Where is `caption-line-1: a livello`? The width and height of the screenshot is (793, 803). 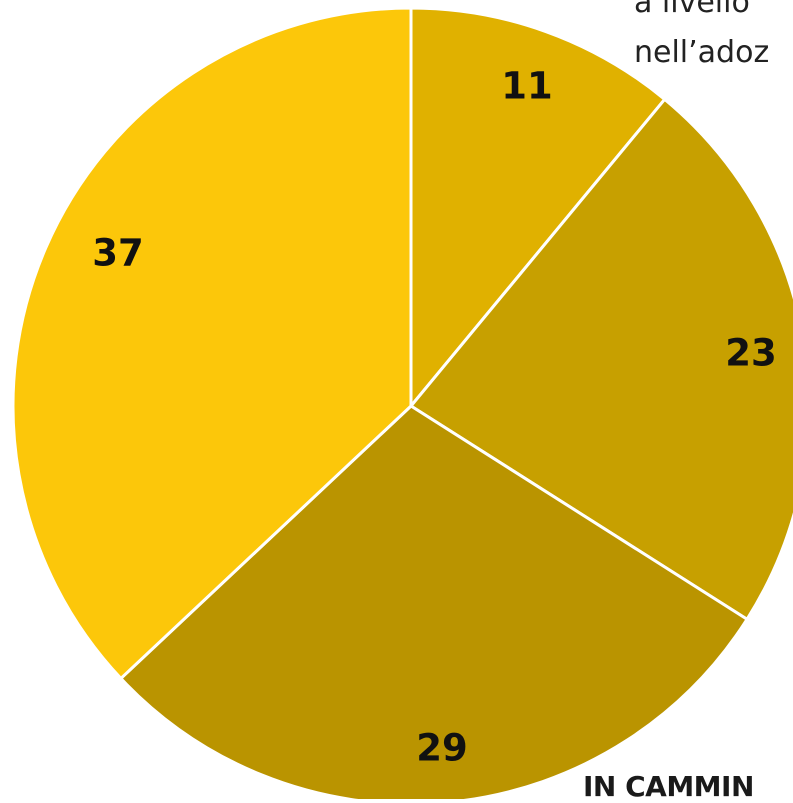
caption-line-1: a livello is located at coordinates (692, 10).